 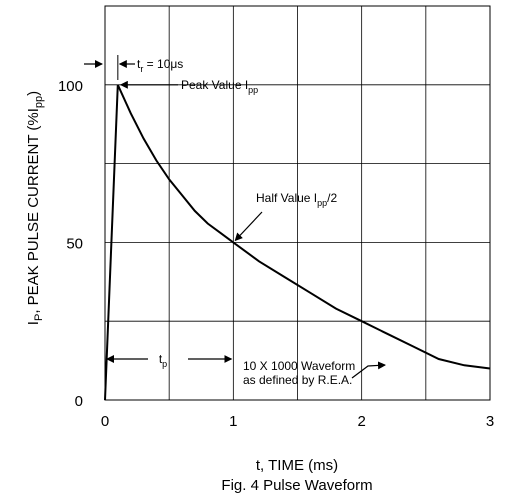 I want to click on waveform-label-line2: as defined by R.E.A., so click(x=297, y=380).